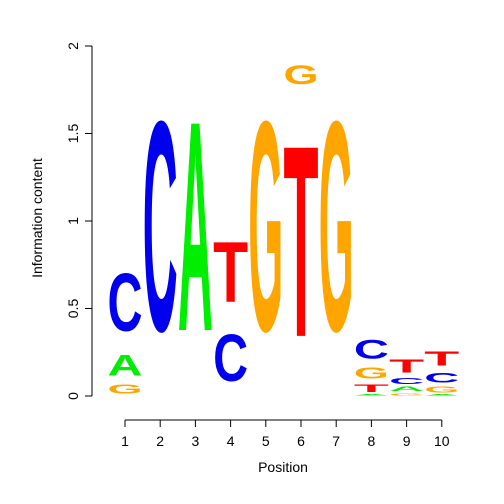  Describe the element at coordinates (285, 434) in the screenshot. I see `x-axis: 1 2 3 4 5 6 7 8 9 10` at that location.